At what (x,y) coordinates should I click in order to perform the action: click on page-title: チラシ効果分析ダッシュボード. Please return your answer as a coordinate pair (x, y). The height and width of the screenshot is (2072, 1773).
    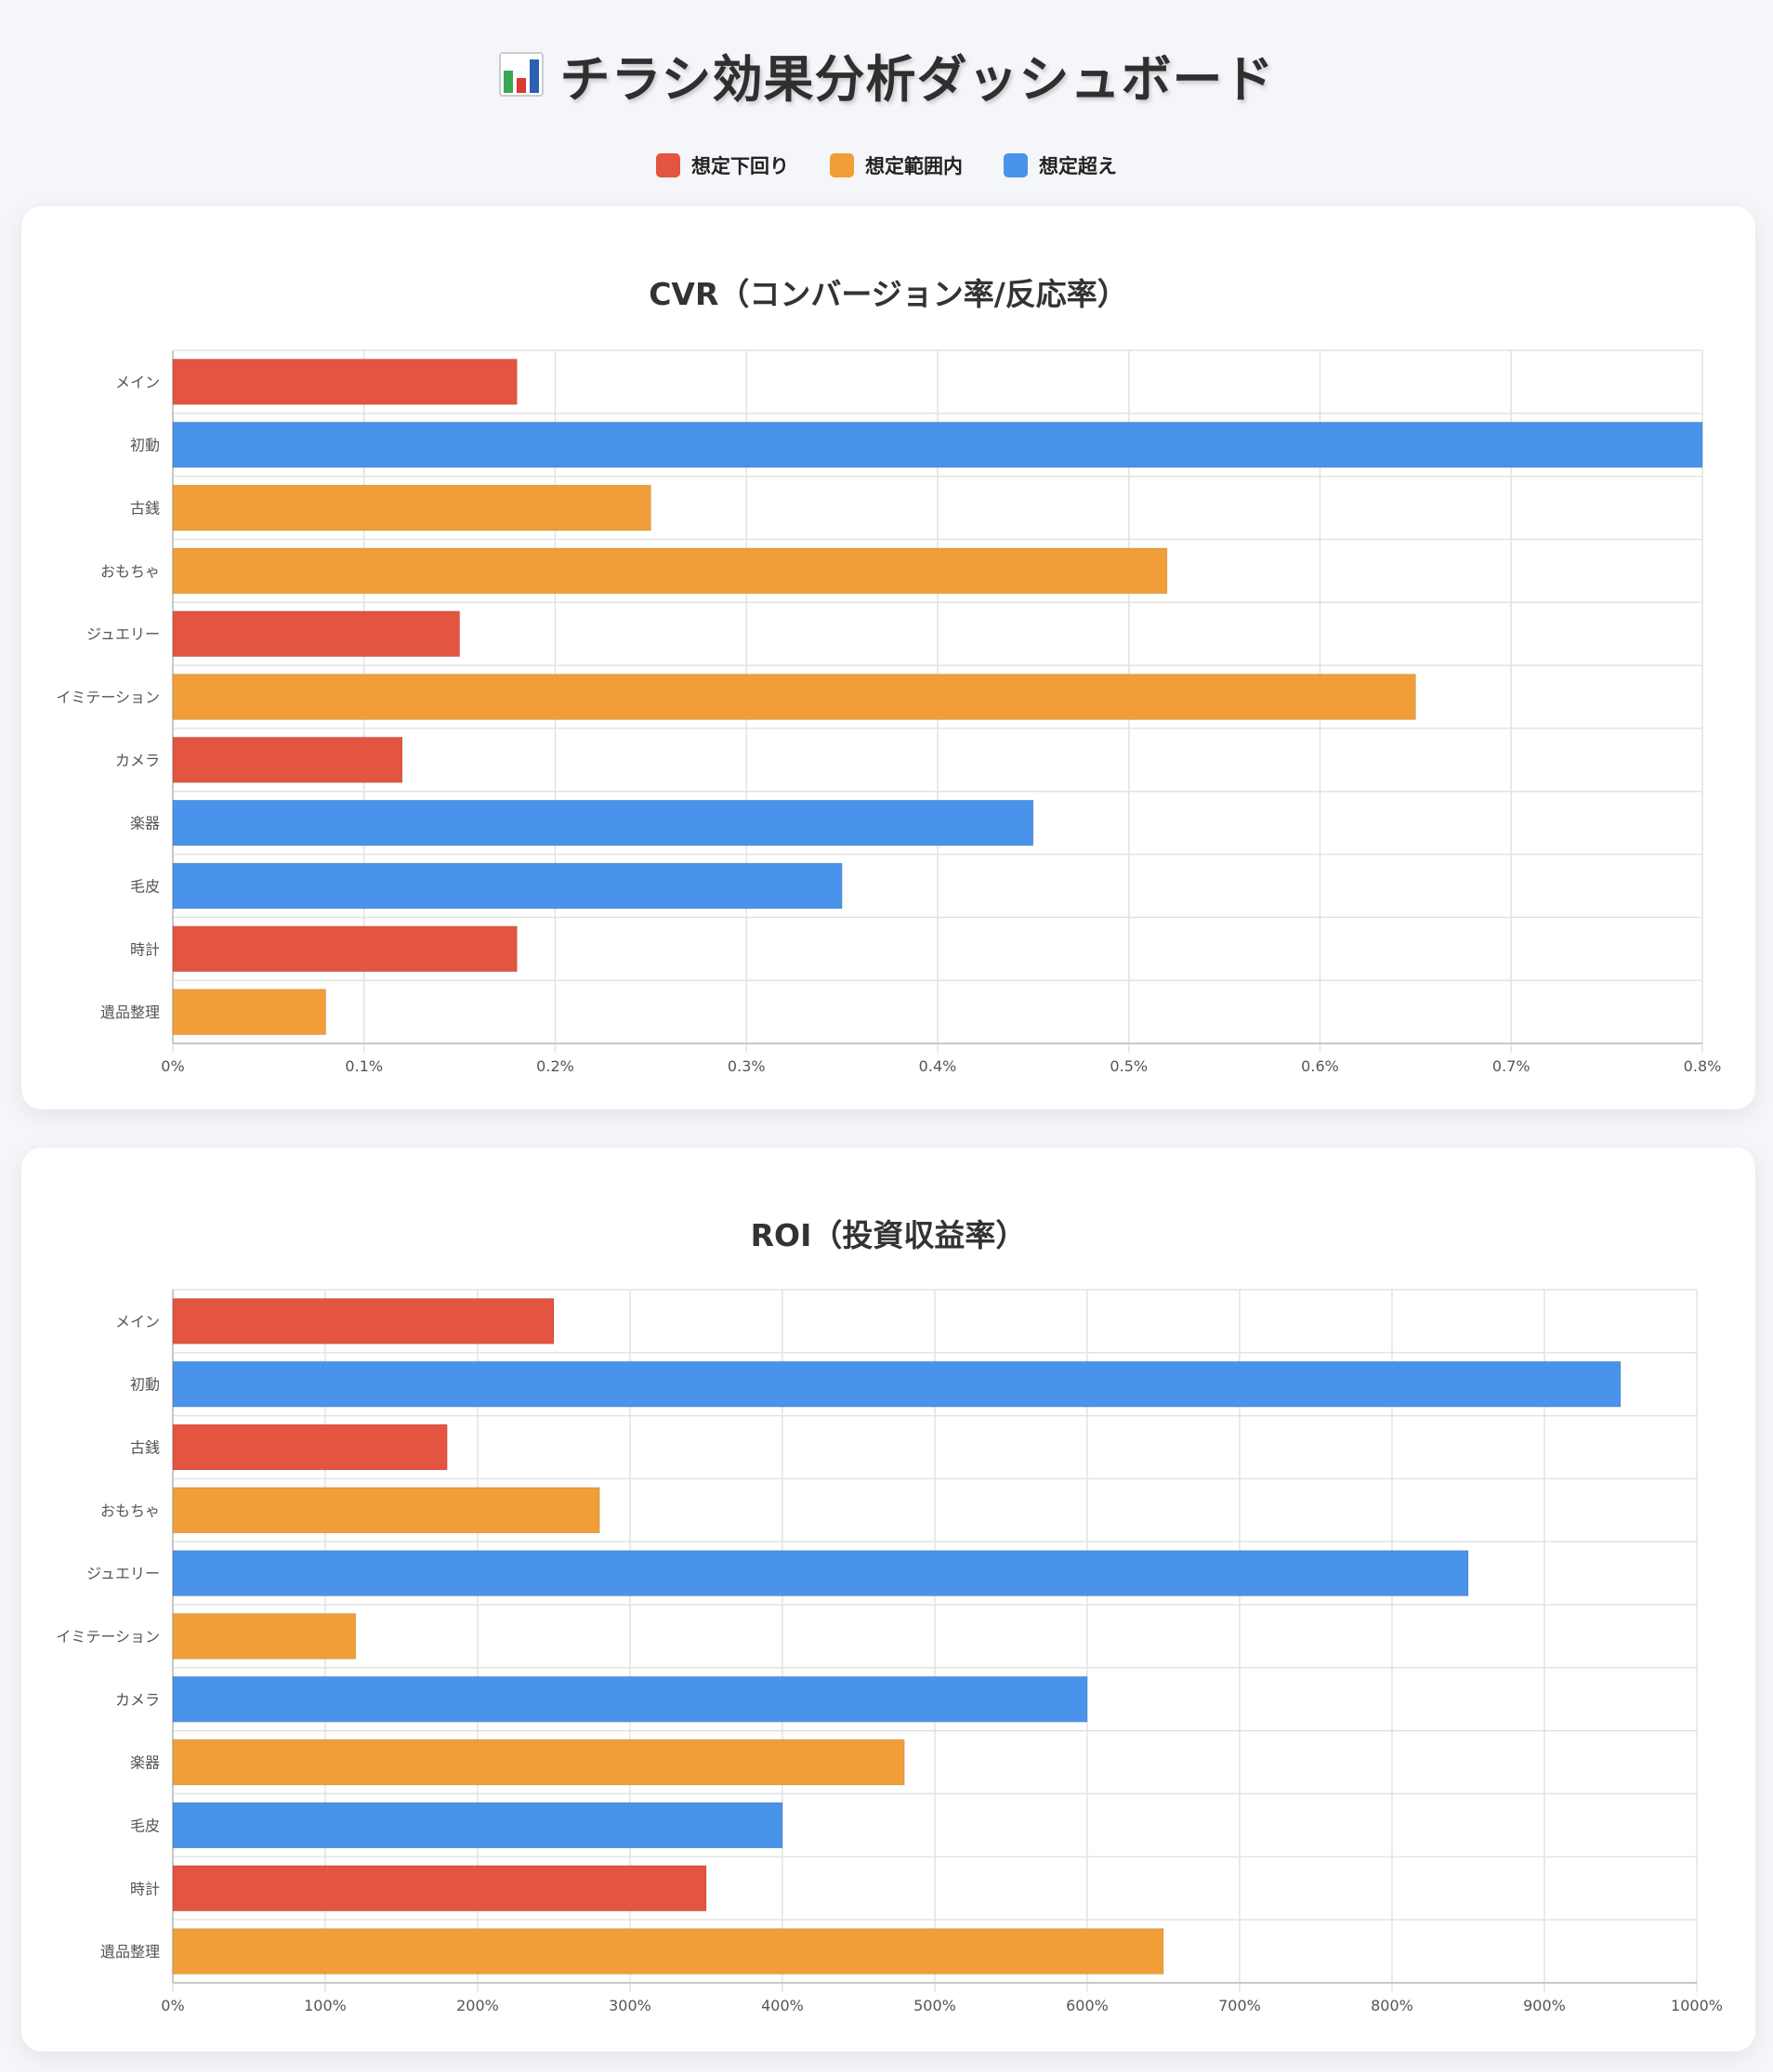
    Looking at the image, I should click on (917, 79).